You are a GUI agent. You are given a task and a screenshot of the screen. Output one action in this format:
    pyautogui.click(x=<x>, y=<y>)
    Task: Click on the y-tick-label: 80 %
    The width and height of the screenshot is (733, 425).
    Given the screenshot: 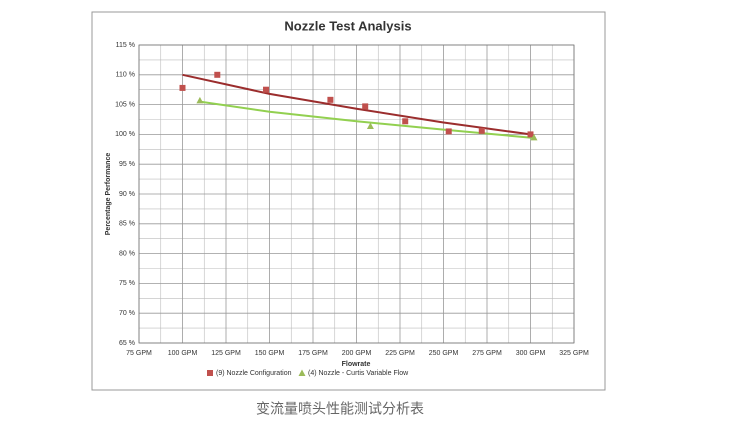 What is the action you would take?
    pyautogui.click(x=127, y=253)
    